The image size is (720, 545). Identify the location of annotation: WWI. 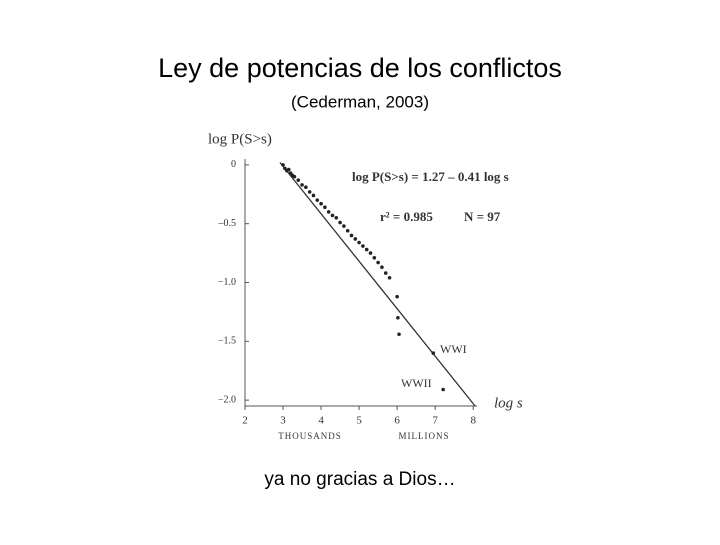
(453, 349).